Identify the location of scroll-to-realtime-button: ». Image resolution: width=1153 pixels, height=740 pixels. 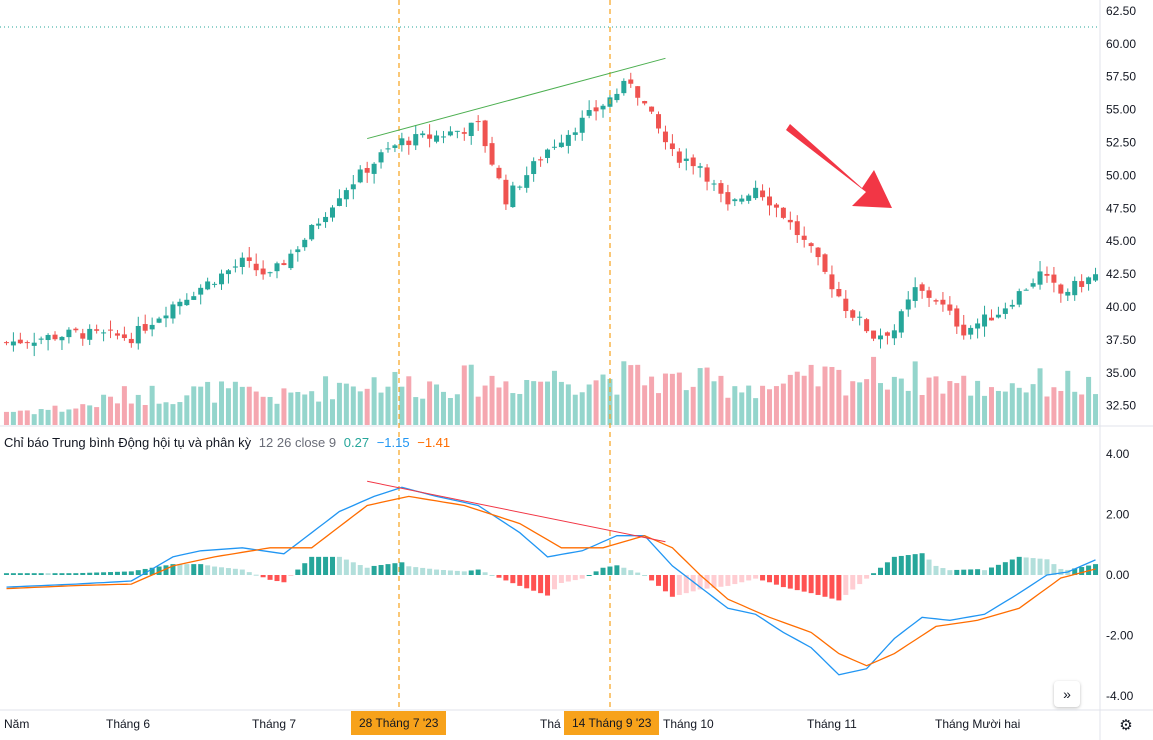
(1067, 694).